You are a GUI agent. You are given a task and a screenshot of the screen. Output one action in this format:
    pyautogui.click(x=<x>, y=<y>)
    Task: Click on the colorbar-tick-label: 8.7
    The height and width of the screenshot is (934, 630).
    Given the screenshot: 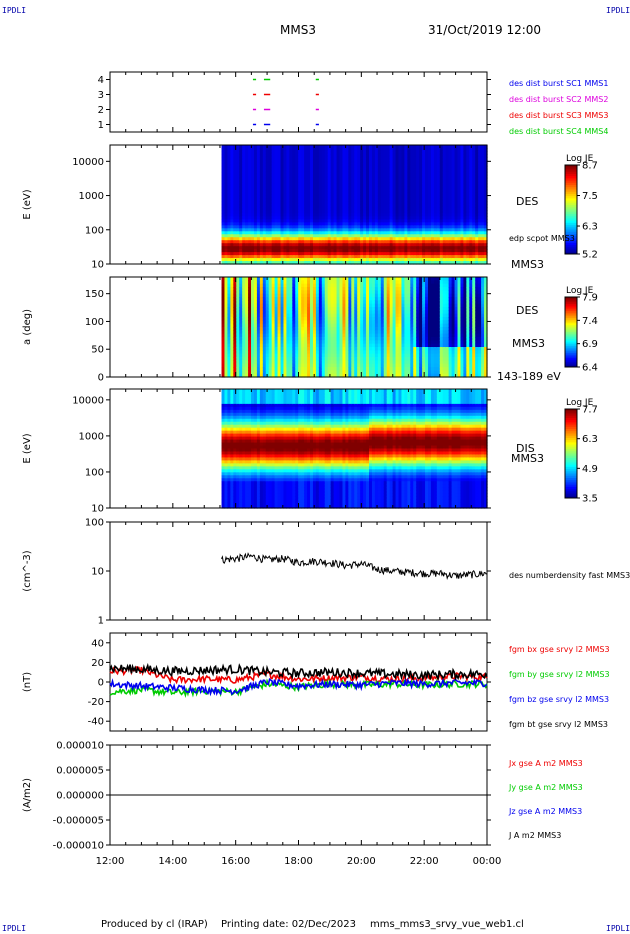 What is the action you would take?
    pyautogui.click(x=590, y=166)
    